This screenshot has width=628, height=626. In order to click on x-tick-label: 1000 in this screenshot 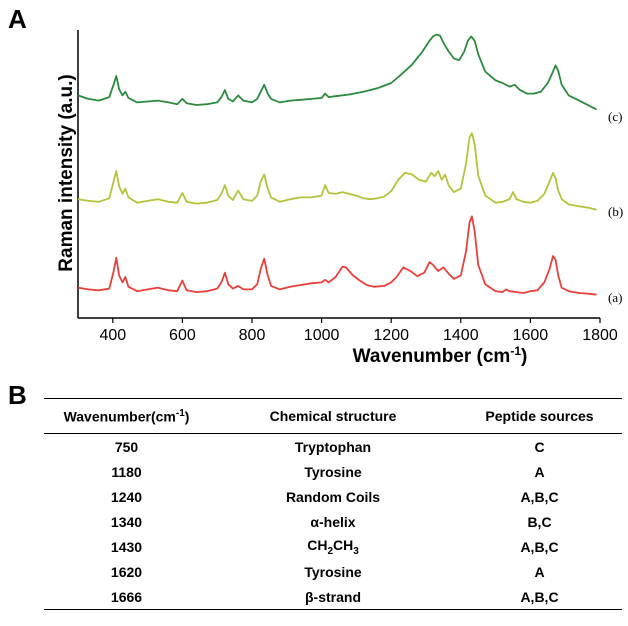, I will do `click(322, 335)`.